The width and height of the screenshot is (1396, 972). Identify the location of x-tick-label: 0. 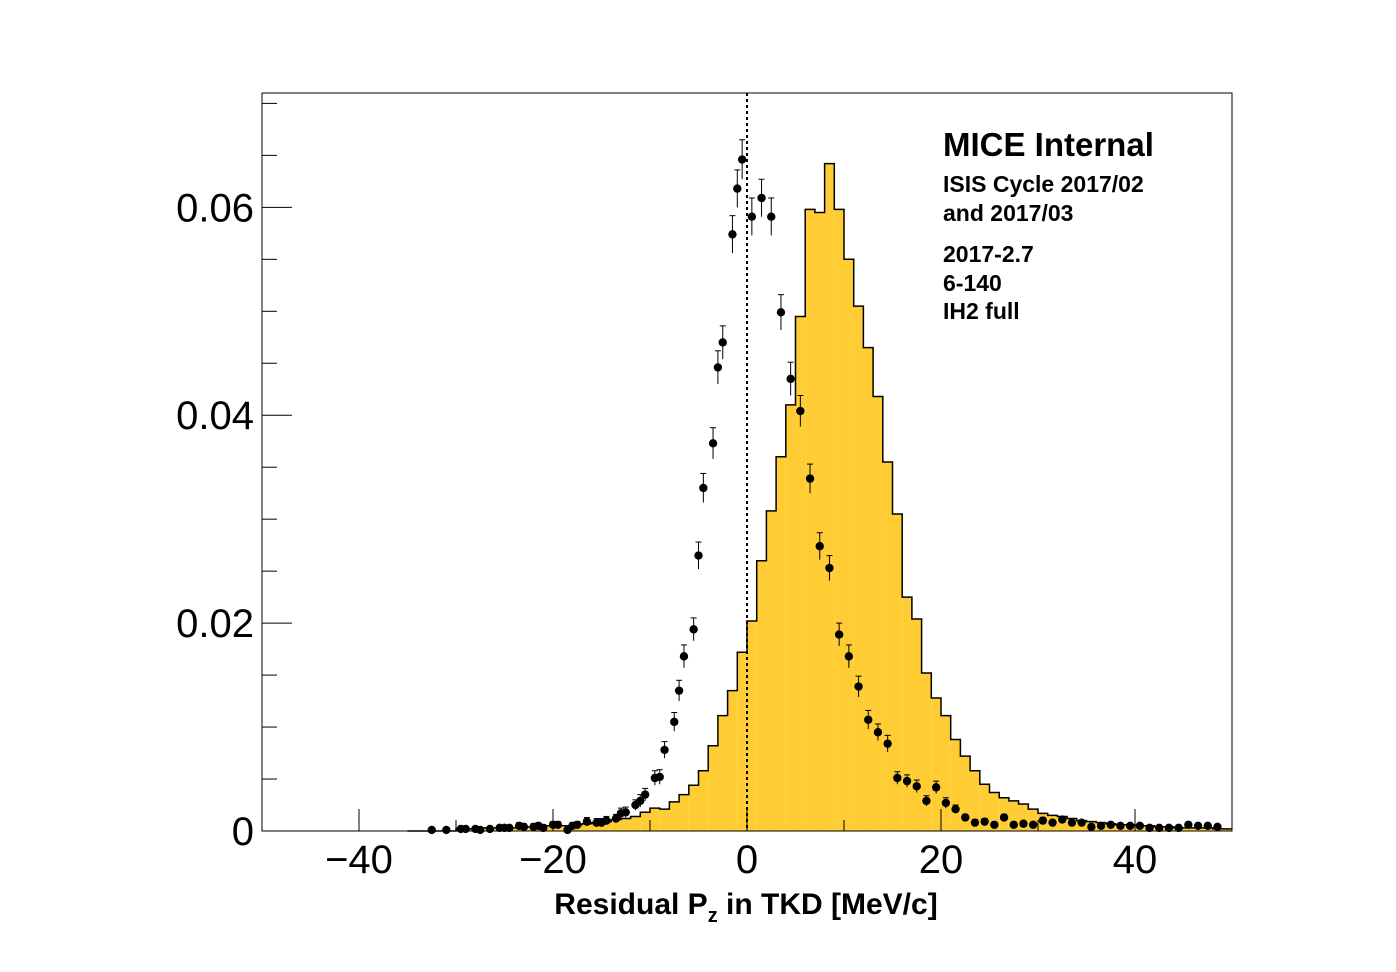
(747, 860).